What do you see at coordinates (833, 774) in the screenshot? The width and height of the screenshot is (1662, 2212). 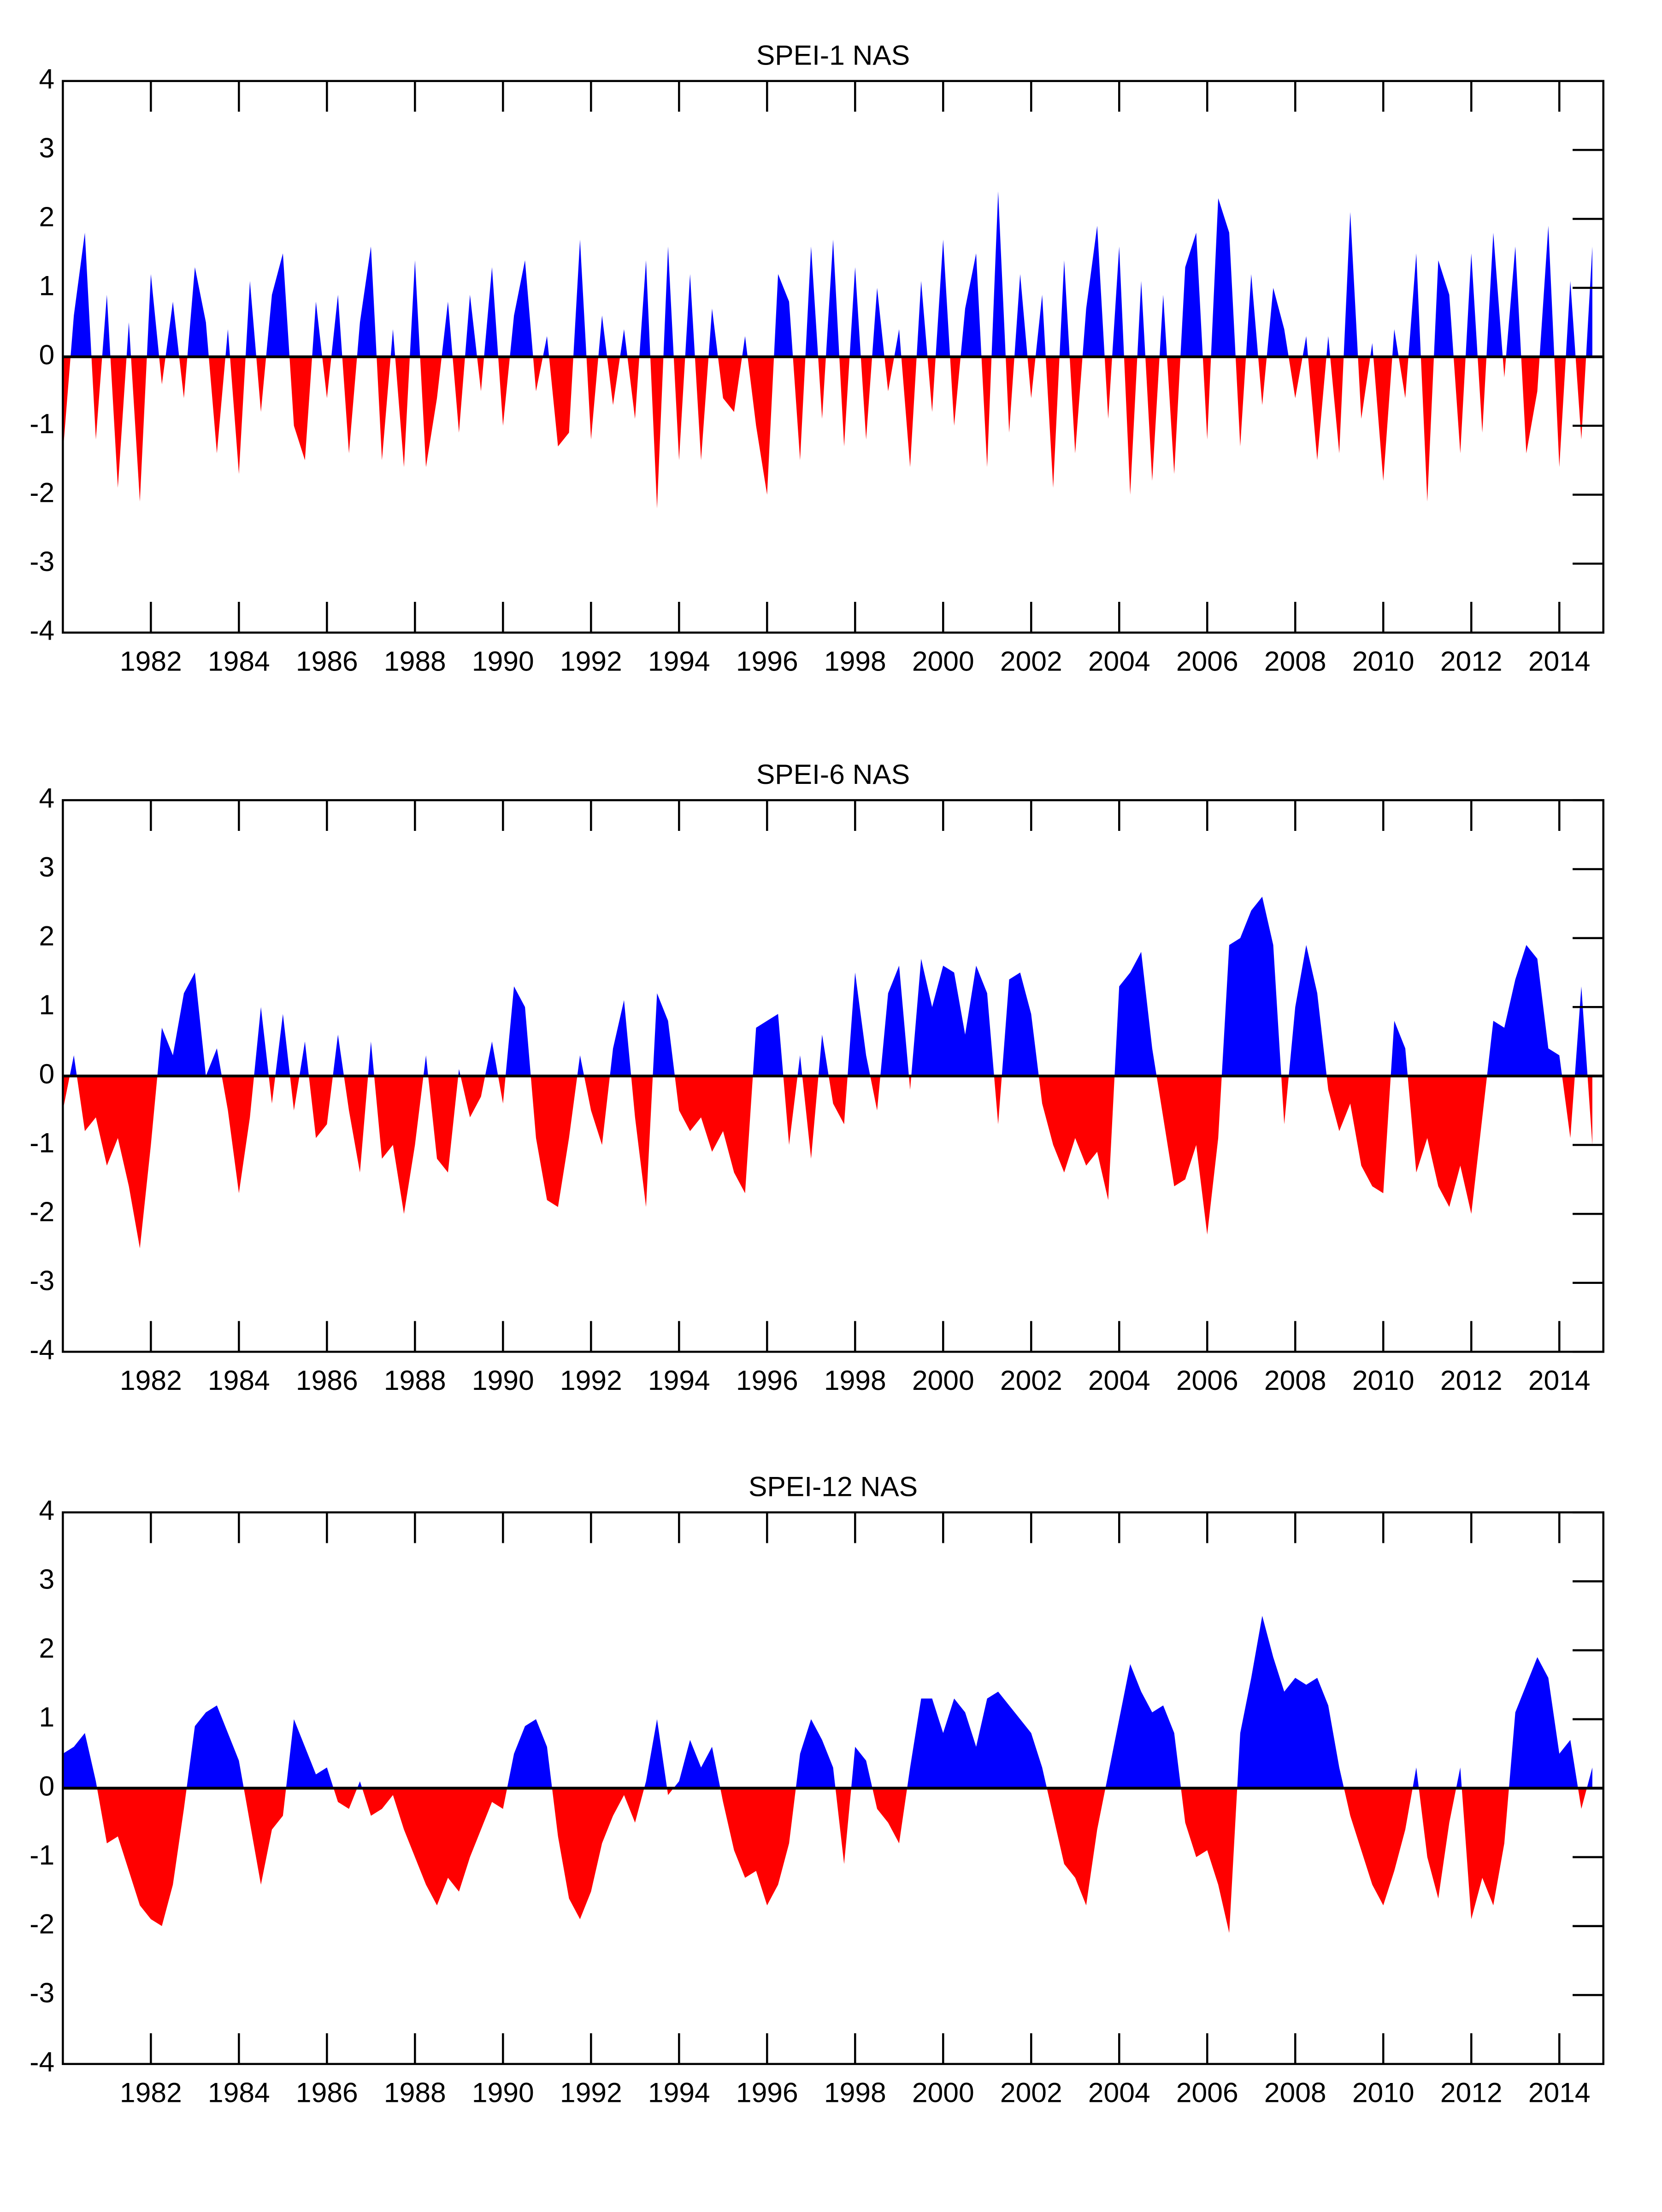 I see `chart-title: SPEI-6 NAS` at bounding box center [833, 774].